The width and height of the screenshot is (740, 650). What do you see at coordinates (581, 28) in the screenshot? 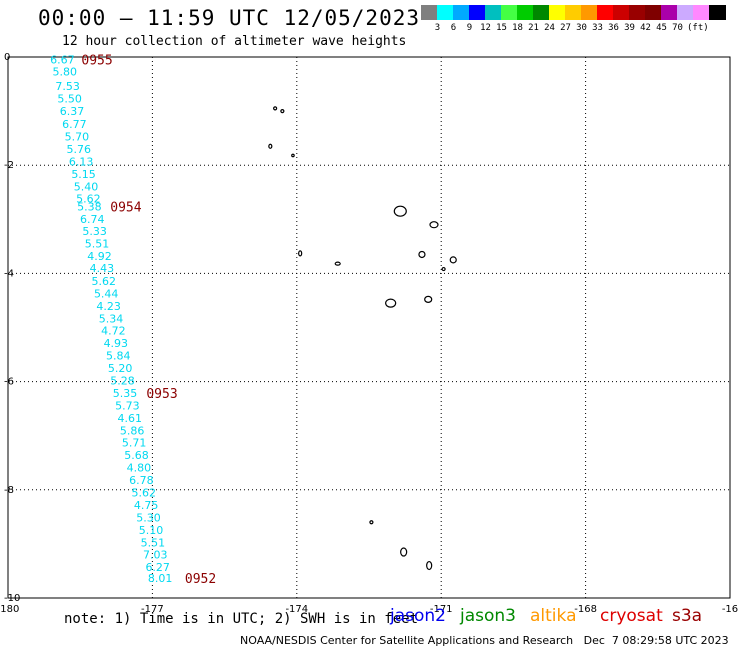
I see `legend-tick-label: 30` at bounding box center [581, 28].